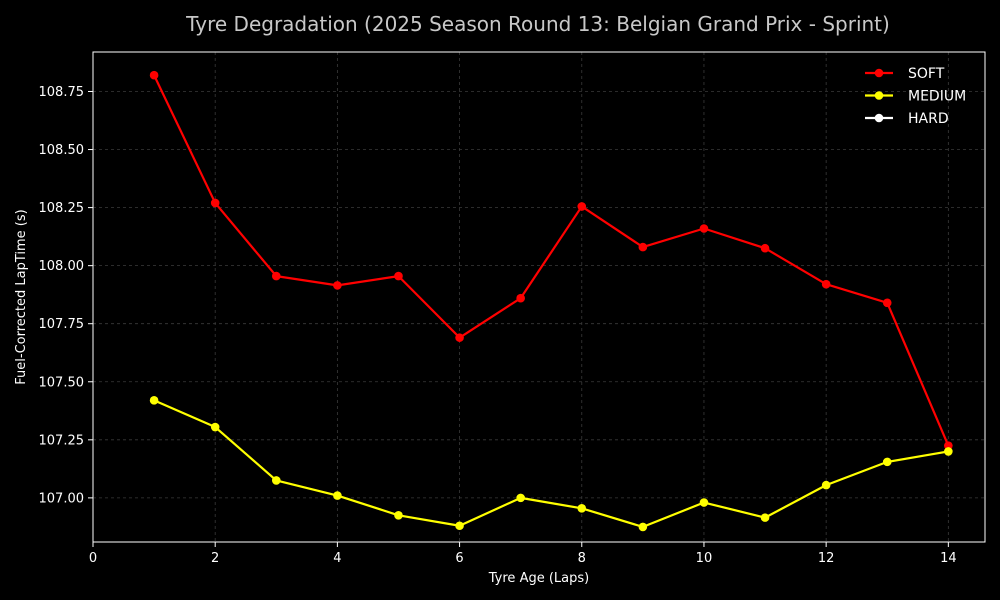 The image size is (1000, 600). What do you see at coordinates (62, 208) in the screenshot?
I see `y-tick-label: 108.25` at bounding box center [62, 208].